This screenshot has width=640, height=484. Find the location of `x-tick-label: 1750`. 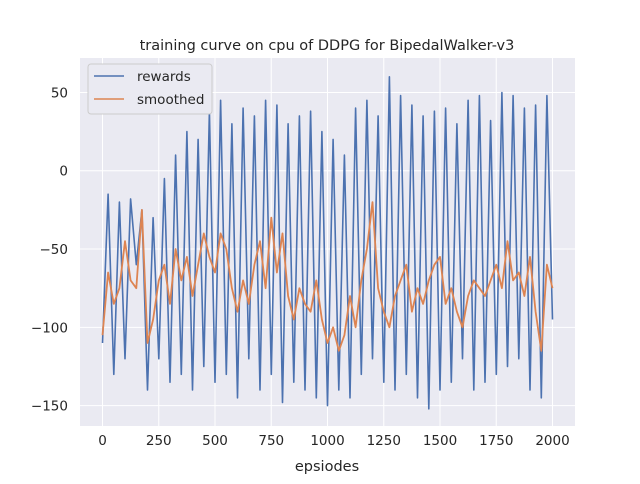

x-tick-label: 1750 is located at coordinates (496, 441).